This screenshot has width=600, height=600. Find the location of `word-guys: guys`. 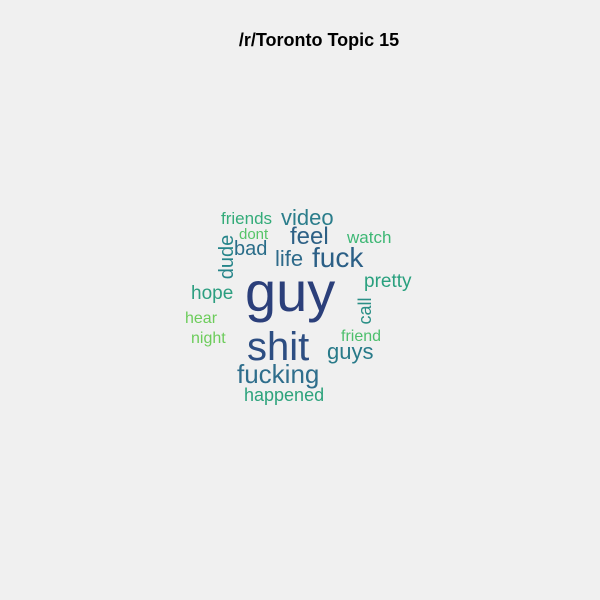

word-guys: guys is located at coordinates (350, 351).